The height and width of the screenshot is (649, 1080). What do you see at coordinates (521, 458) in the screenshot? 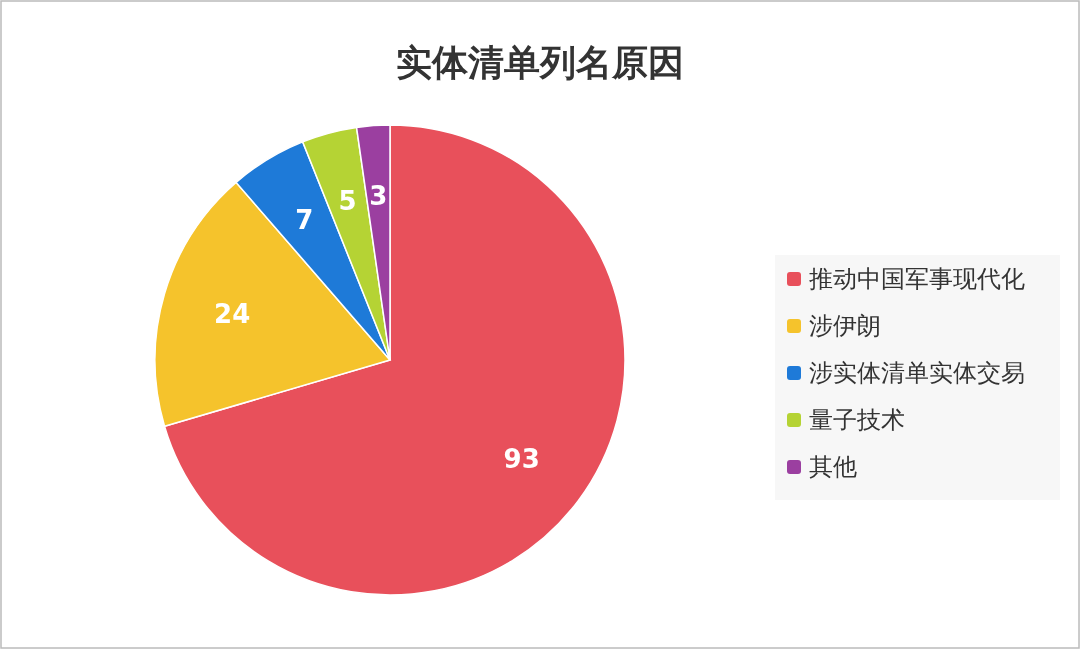
I see `data-label: 93` at bounding box center [521, 458].